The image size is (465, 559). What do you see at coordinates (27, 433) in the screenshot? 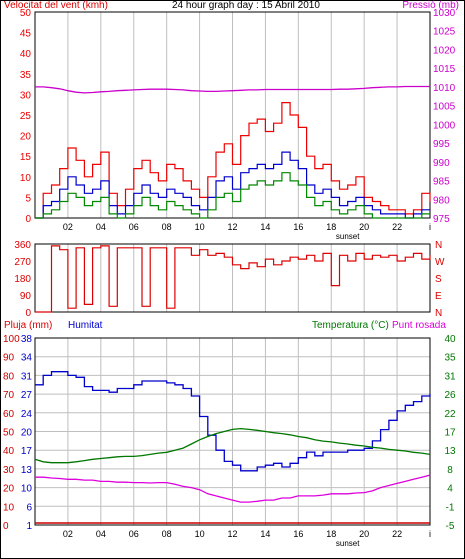
I see `humidity-y-tick-5: 20` at bounding box center [27, 433].